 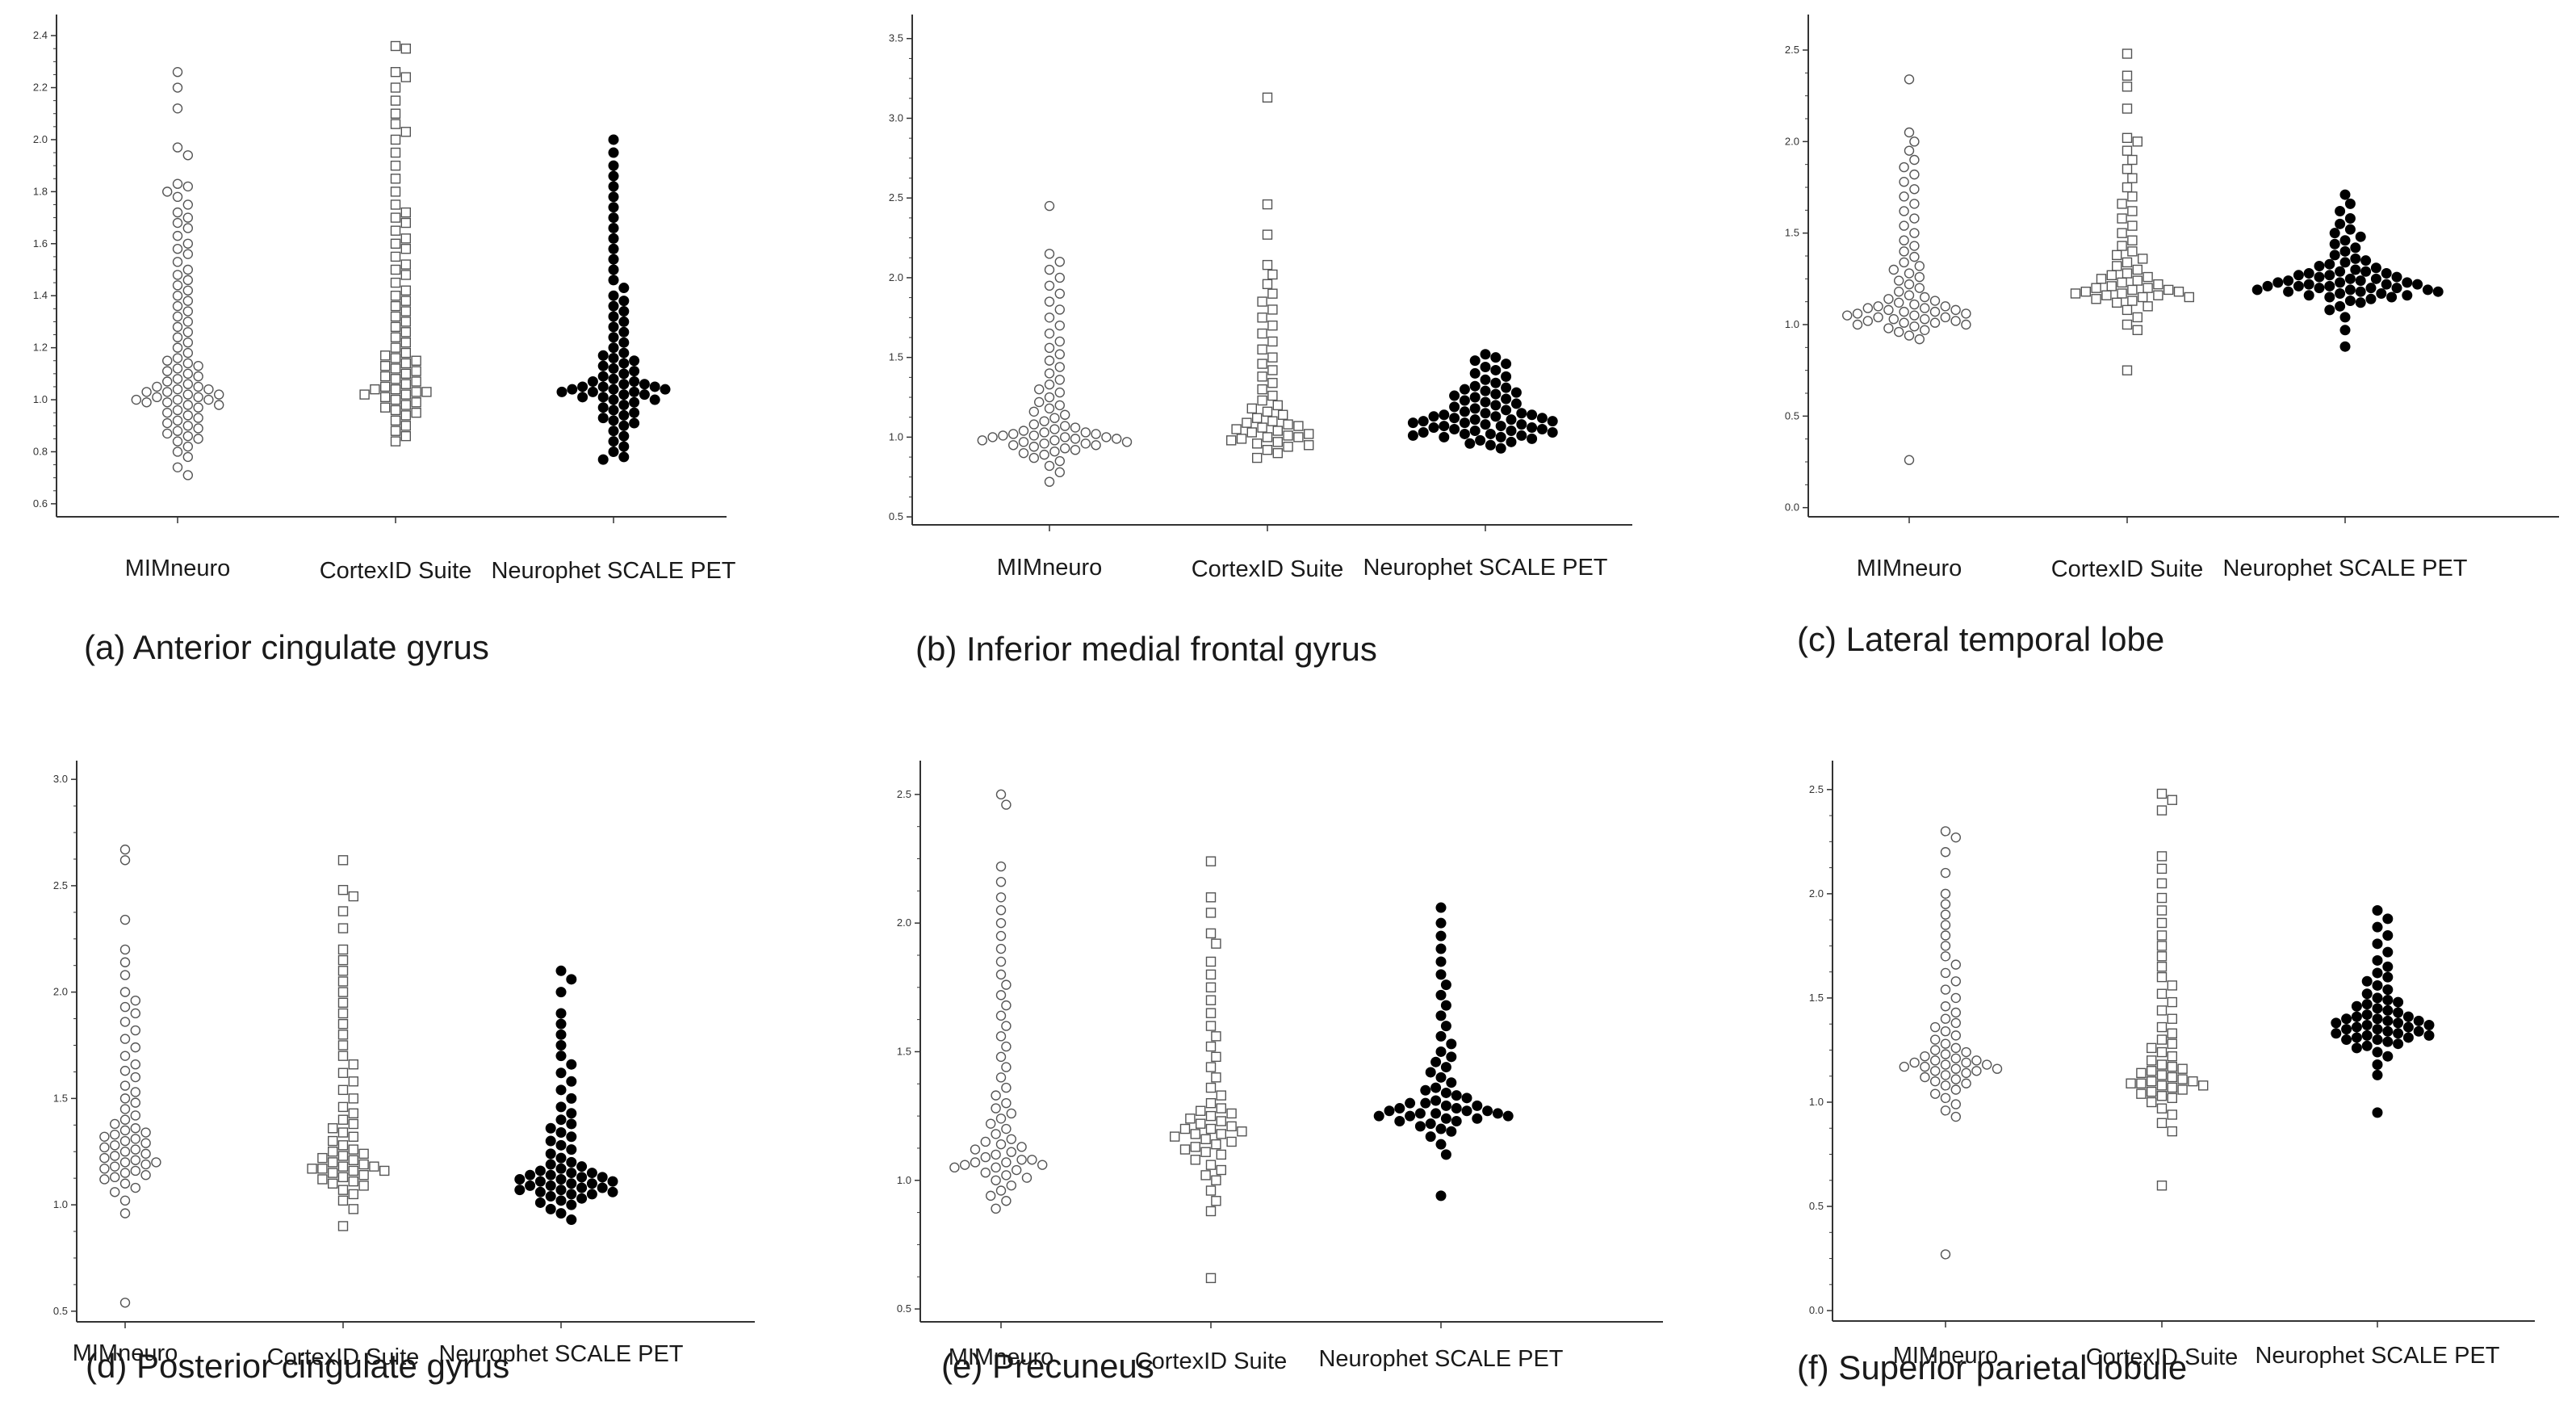 What do you see at coordinates (896, 197) in the screenshot?
I see `y-tick-label: 2.5` at bounding box center [896, 197].